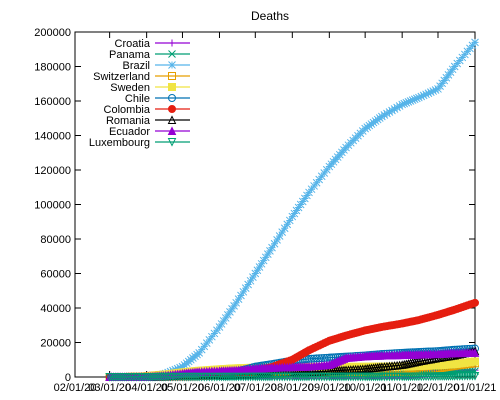  Describe the element at coordinates (127, 110) in the screenshot. I see `legend-label: Colombia` at that location.